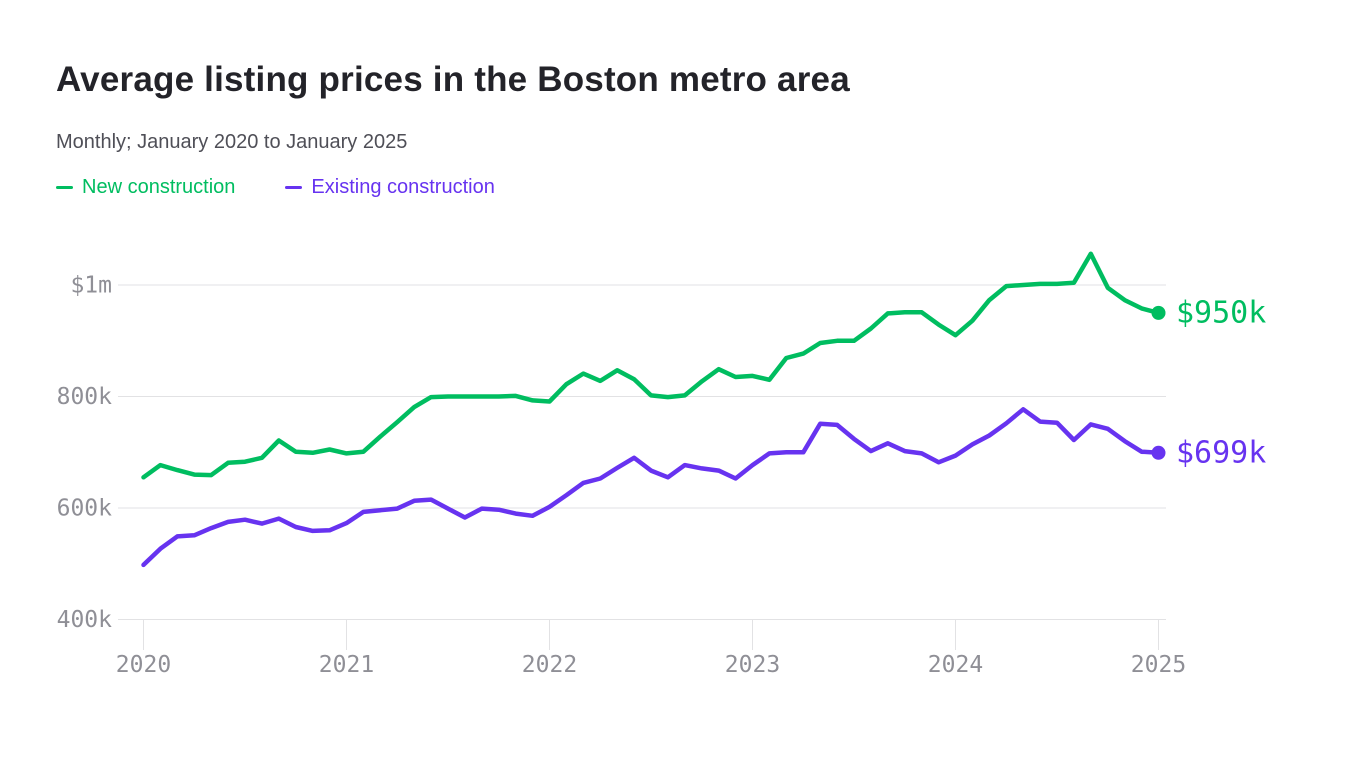 This screenshot has width=1366, height=768. Describe the element at coordinates (549, 665) in the screenshot. I see `x-axis-label: 2022` at that location.